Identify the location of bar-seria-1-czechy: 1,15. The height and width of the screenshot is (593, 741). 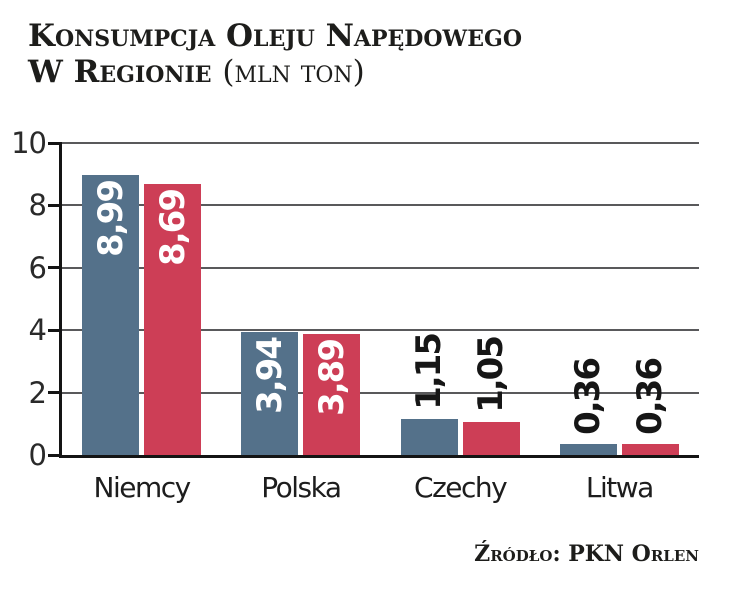
(429, 394).